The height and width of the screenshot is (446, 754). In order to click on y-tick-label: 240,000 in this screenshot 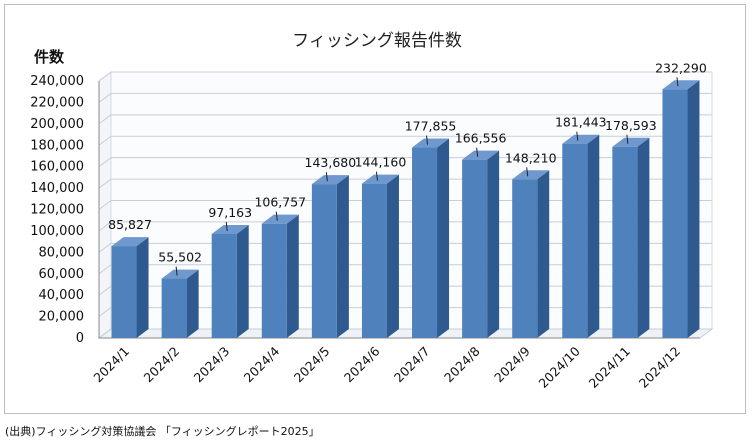, I will do `click(57, 81)`.